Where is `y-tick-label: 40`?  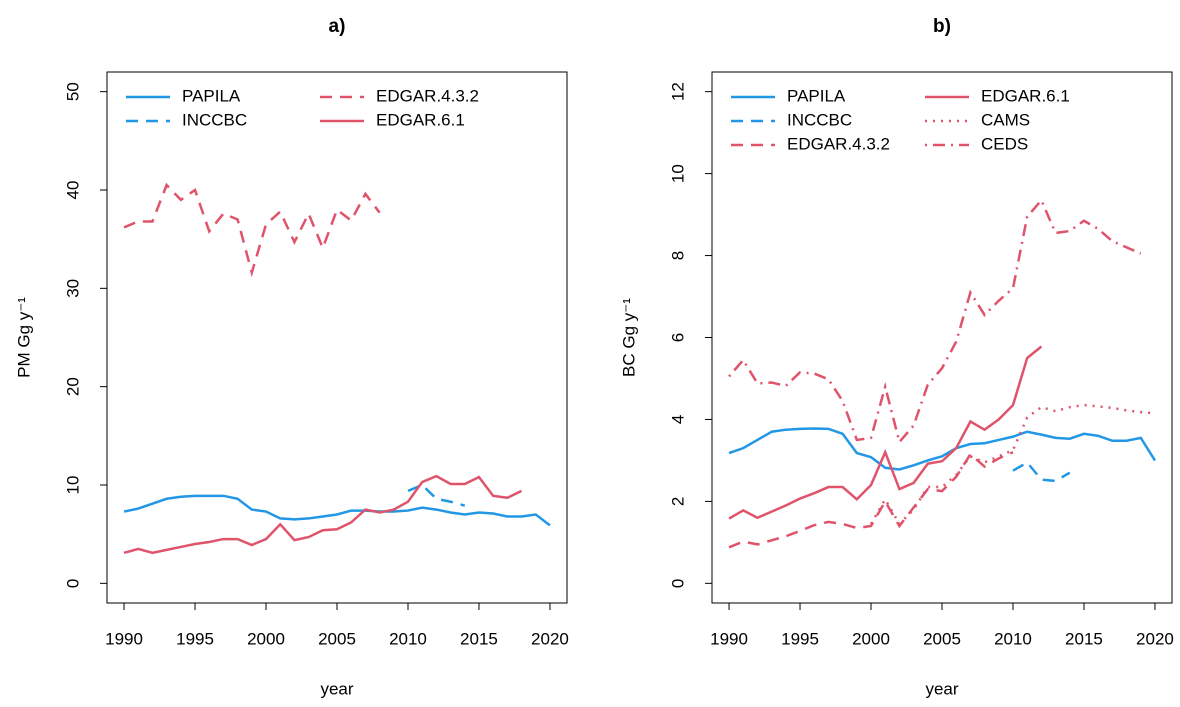
y-tick-label: 40 is located at coordinates (72, 190).